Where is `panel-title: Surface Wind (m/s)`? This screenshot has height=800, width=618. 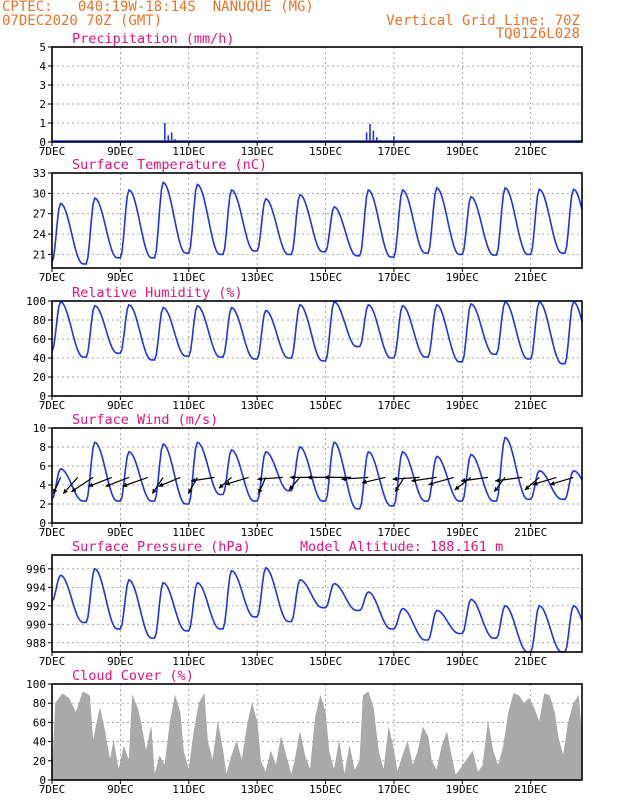
panel-title: Surface Wind (m/s) is located at coordinates (145, 420).